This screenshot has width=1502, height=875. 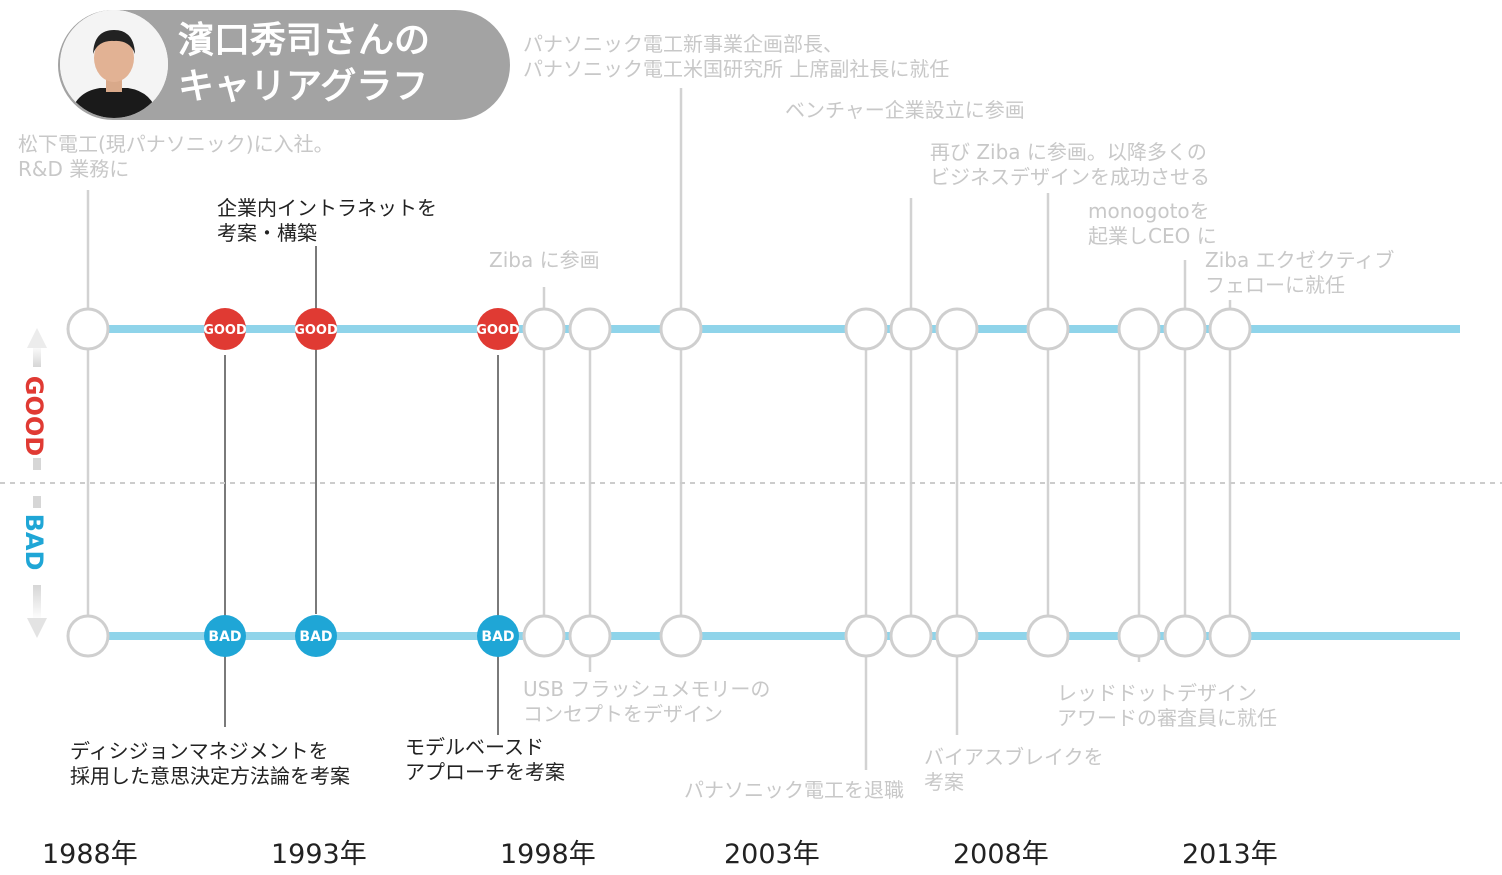 I want to click on arrow-up-icon, so click(x=37, y=338).